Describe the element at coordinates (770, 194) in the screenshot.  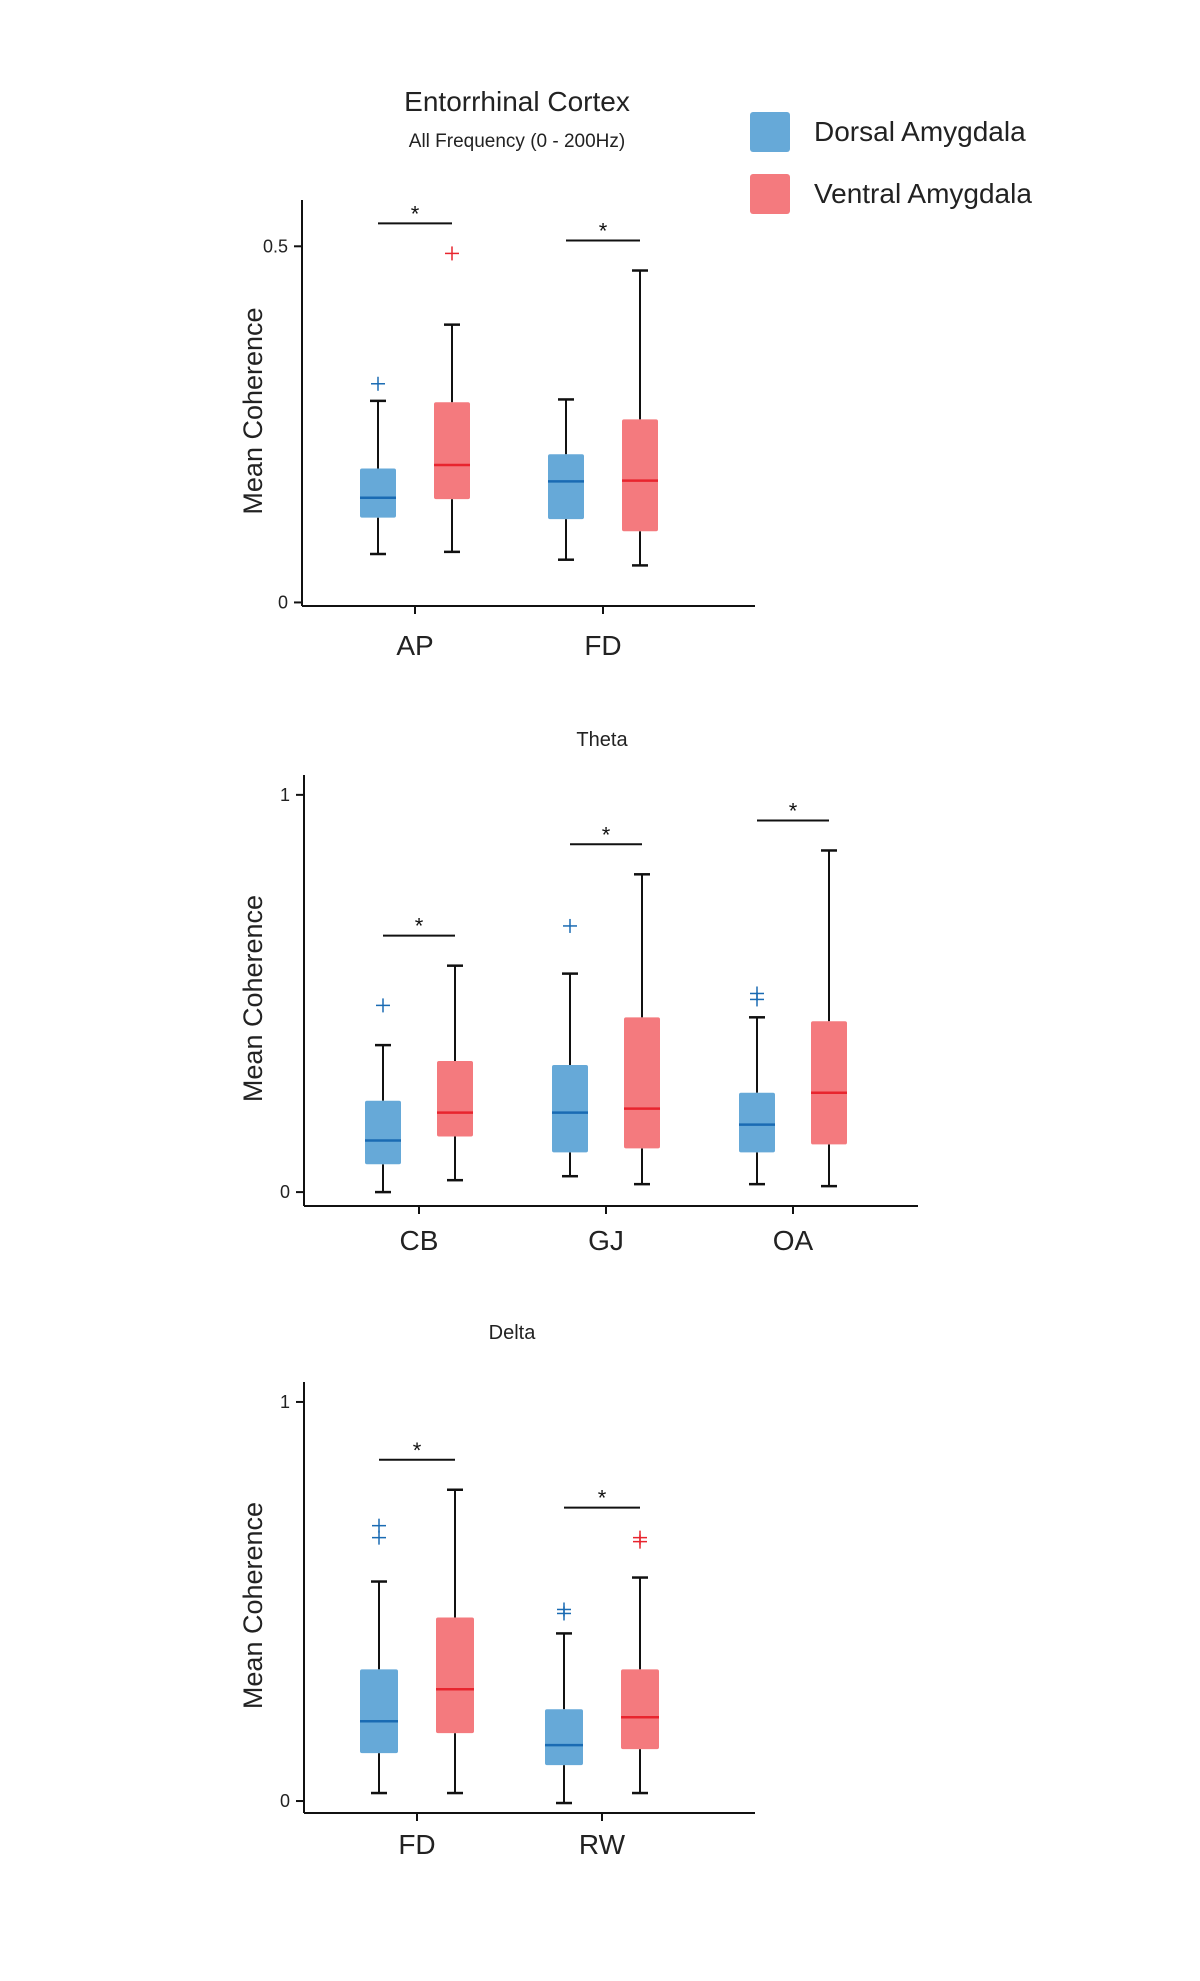
I see `legend-swatch-ventral` at that location.